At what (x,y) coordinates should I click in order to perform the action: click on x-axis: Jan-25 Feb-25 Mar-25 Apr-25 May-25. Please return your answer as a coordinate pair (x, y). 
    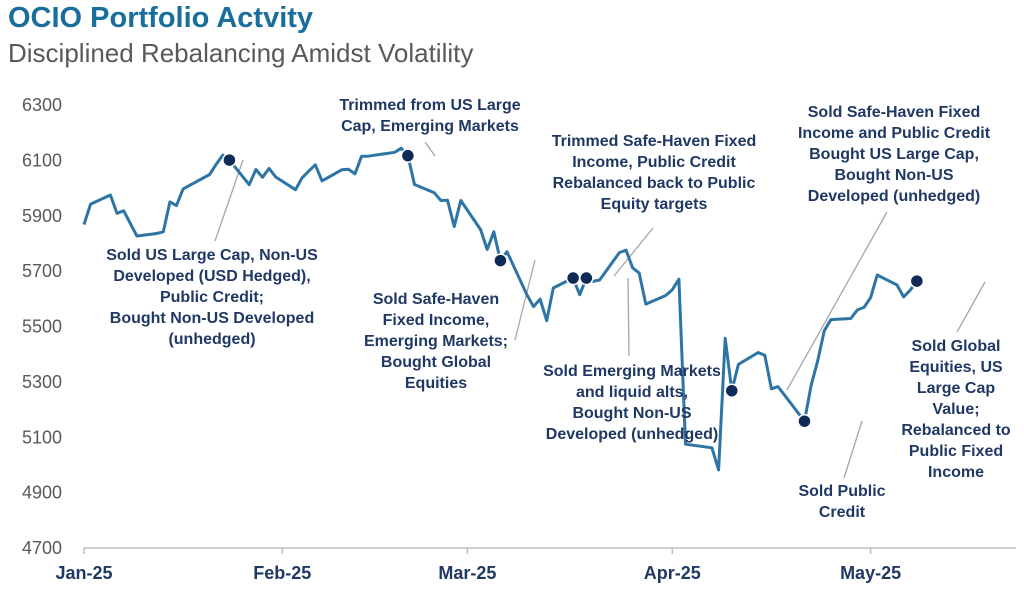
    Looking at the image, I should click on (478, 565).